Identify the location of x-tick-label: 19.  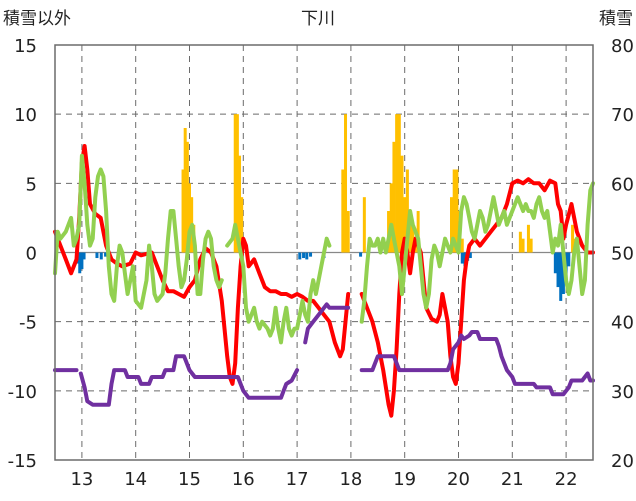
(404, 479).